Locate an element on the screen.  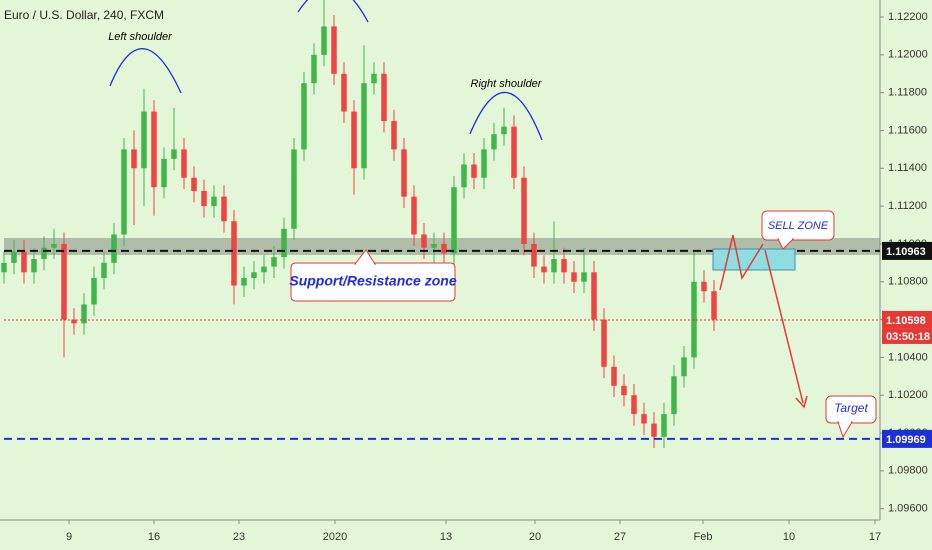
y-tick-label: 1.11800 is located at coordinates (907, 93).